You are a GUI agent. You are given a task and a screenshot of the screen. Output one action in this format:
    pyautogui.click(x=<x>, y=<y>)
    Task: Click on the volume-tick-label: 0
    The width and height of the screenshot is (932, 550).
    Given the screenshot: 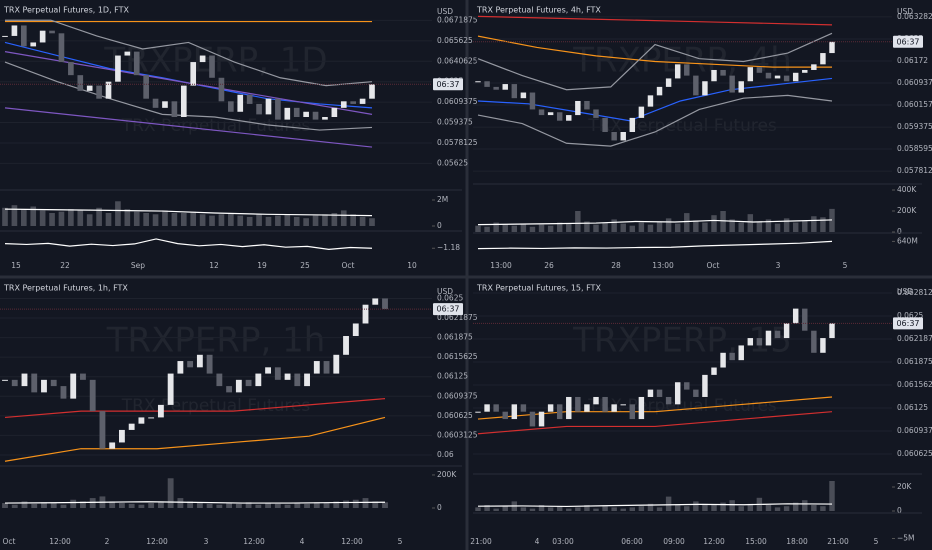 What is the action you would take?
    pyautogui.click(x=899, y=231)
    